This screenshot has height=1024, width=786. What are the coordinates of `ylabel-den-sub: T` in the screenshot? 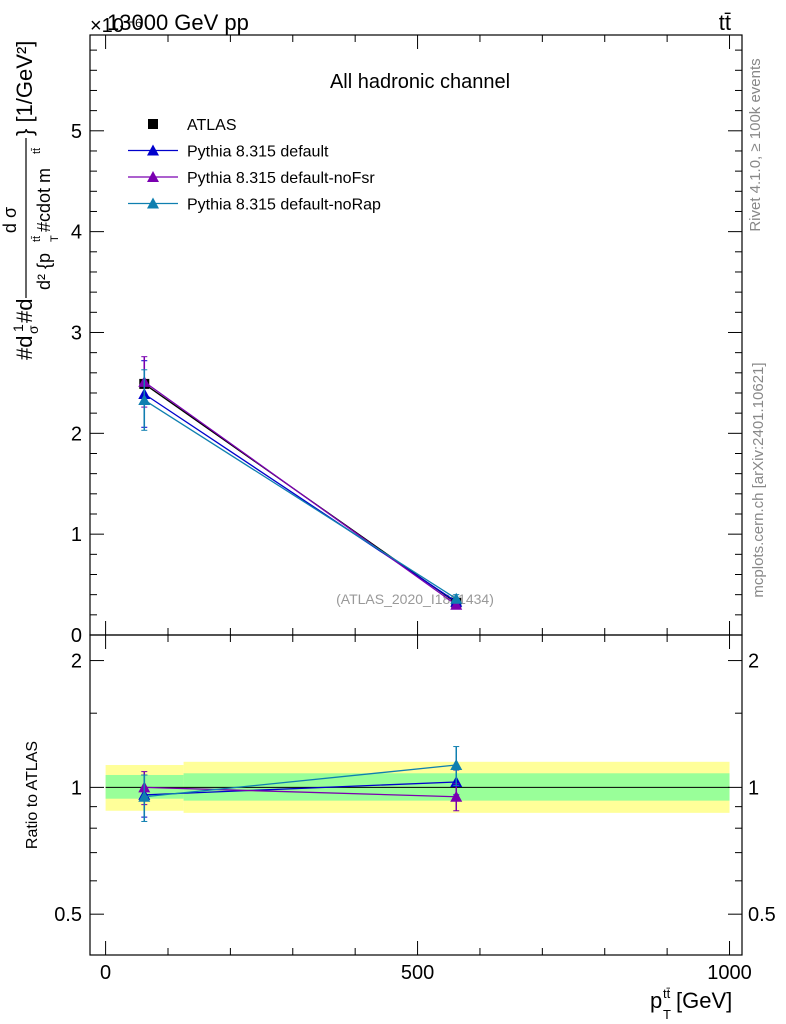 It's located at (55, 238).